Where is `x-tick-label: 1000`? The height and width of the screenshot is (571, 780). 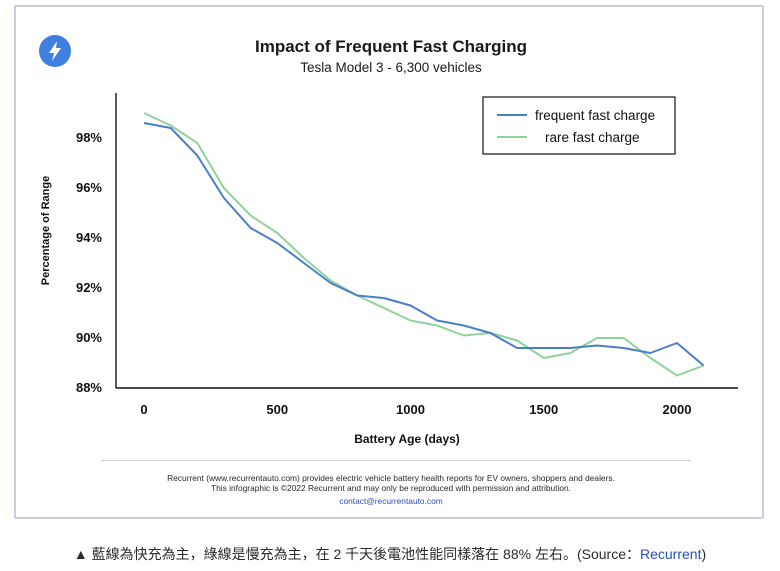
x-tick-label: 1000 is located at coordinates (410, 409).